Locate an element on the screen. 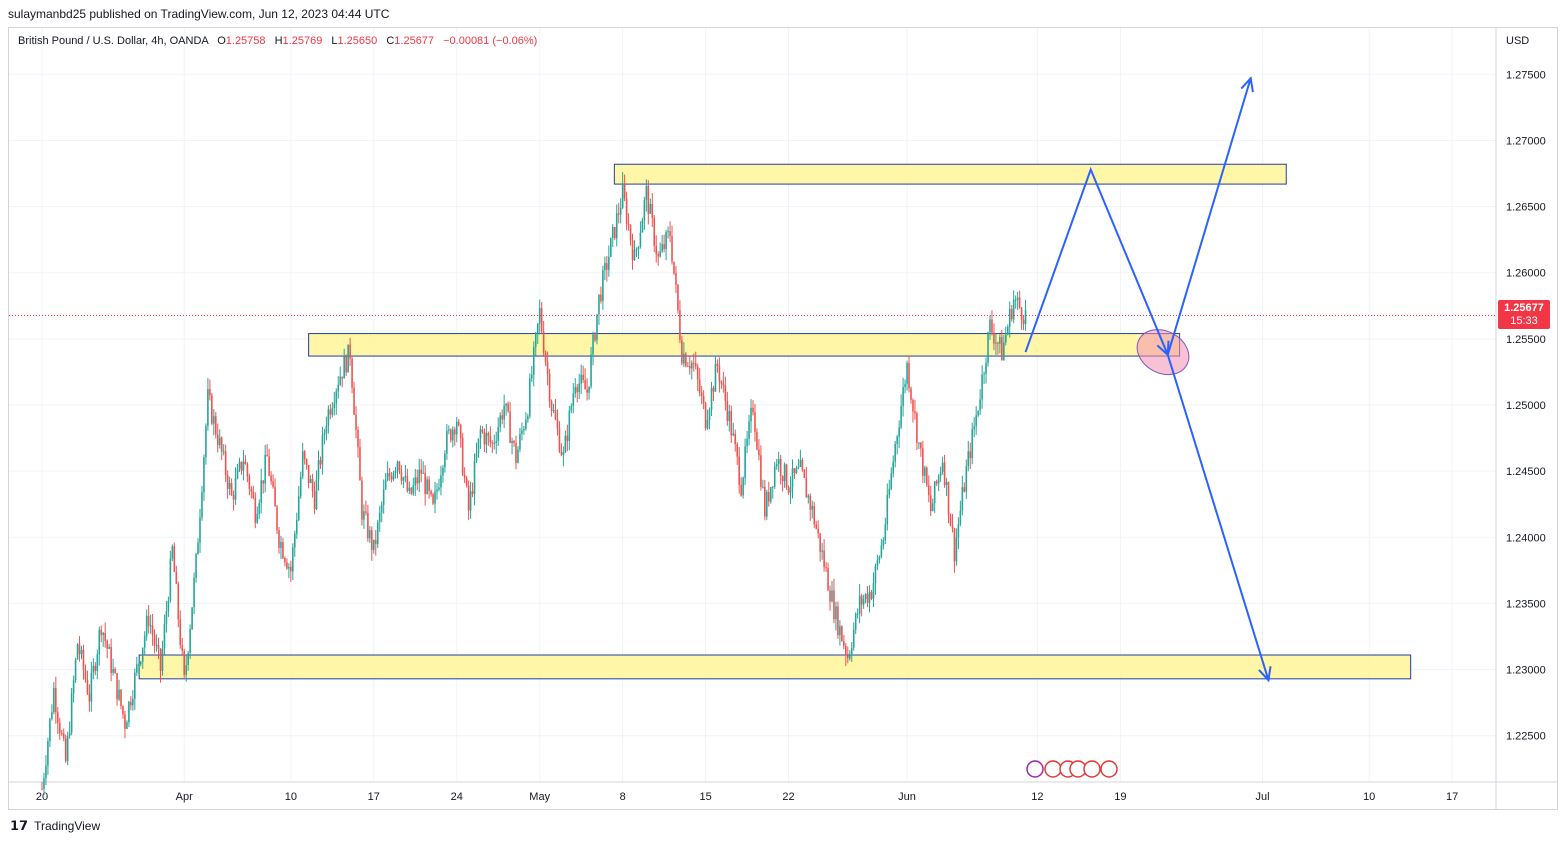 The height and width of the screenshot is (845, 1566). low-label: L is located at coordinates (334, 41).